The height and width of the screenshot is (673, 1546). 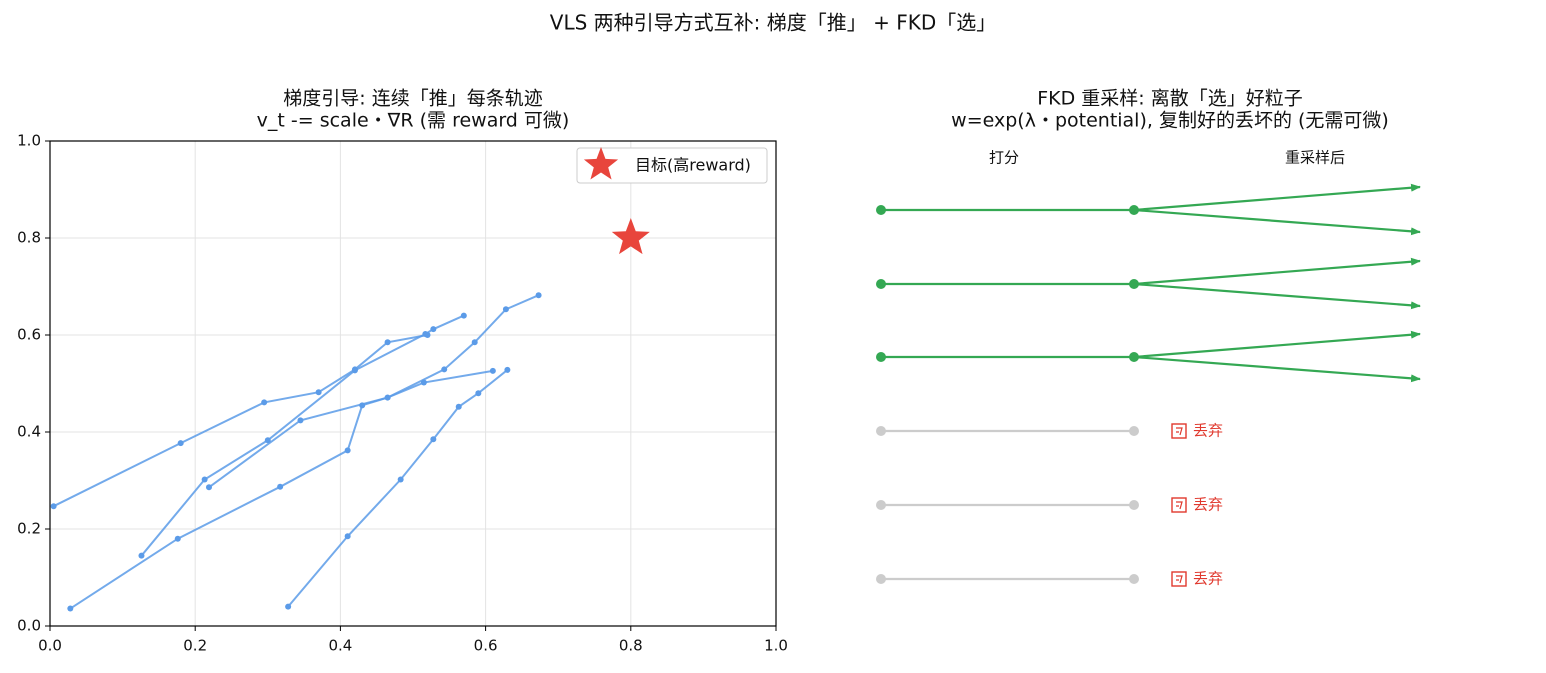 I want to click on x-tick-label: 0.2, so click(x=195, y=646).